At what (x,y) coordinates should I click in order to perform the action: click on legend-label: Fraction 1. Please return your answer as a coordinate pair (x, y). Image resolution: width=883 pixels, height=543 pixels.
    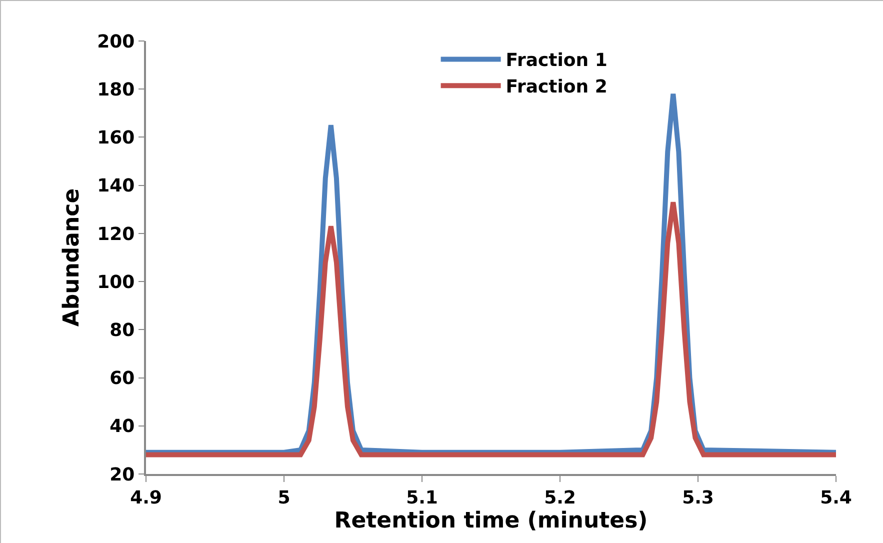
    Looking at the image, I should click on (557, 61).